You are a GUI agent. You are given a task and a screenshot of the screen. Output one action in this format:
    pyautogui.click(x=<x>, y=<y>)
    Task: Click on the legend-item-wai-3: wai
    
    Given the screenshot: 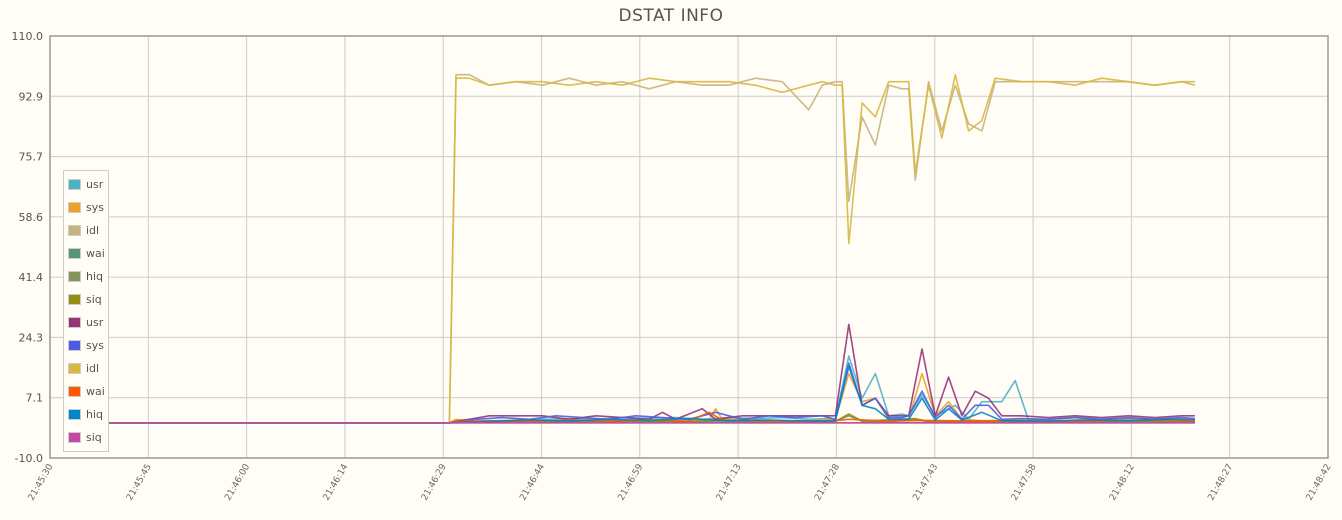 What is the action you would take?
    pyautogui.click(x=86, y=253)
    